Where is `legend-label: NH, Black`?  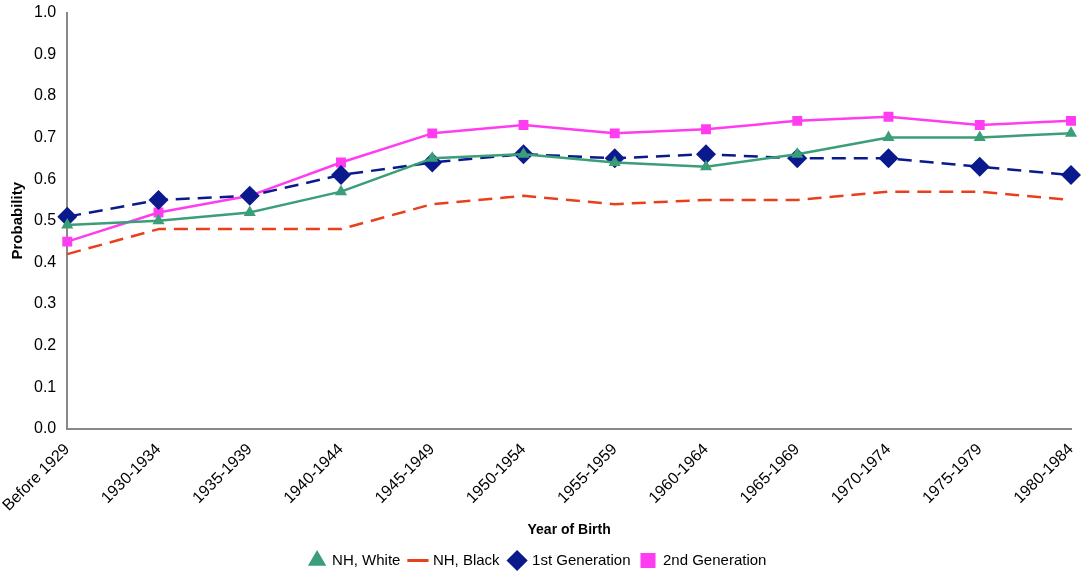 legend-label: NH, Black is located at coordinates (466, 559).